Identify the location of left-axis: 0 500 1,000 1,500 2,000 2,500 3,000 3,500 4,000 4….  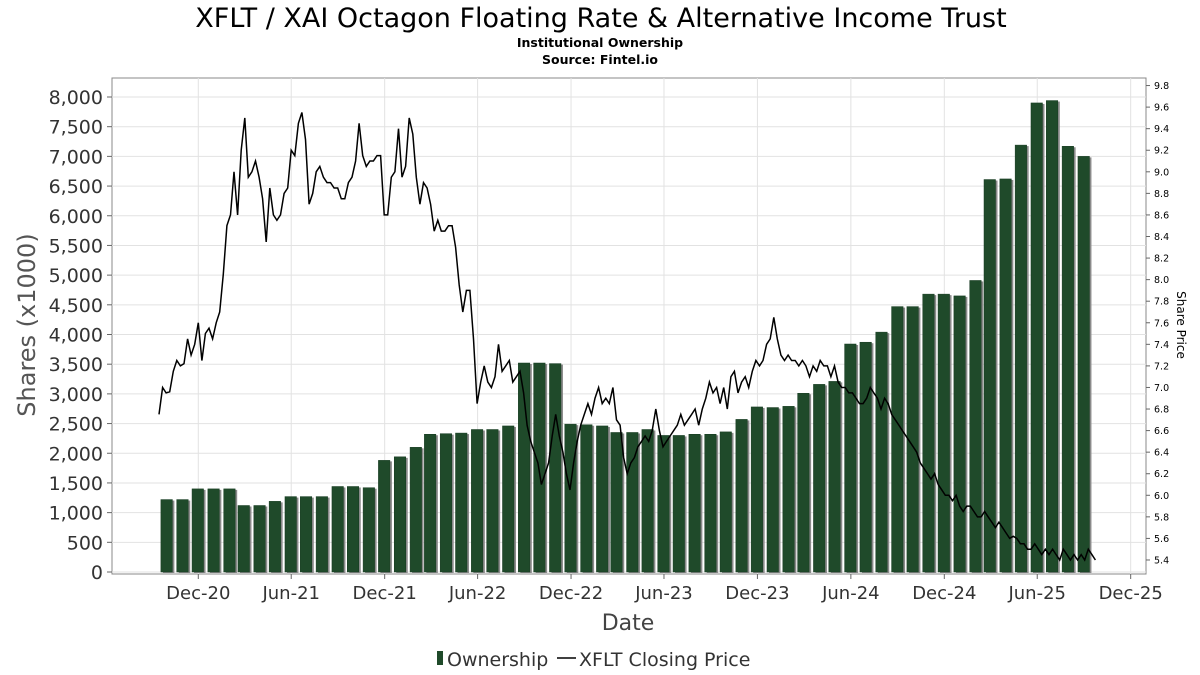
(80, 335).